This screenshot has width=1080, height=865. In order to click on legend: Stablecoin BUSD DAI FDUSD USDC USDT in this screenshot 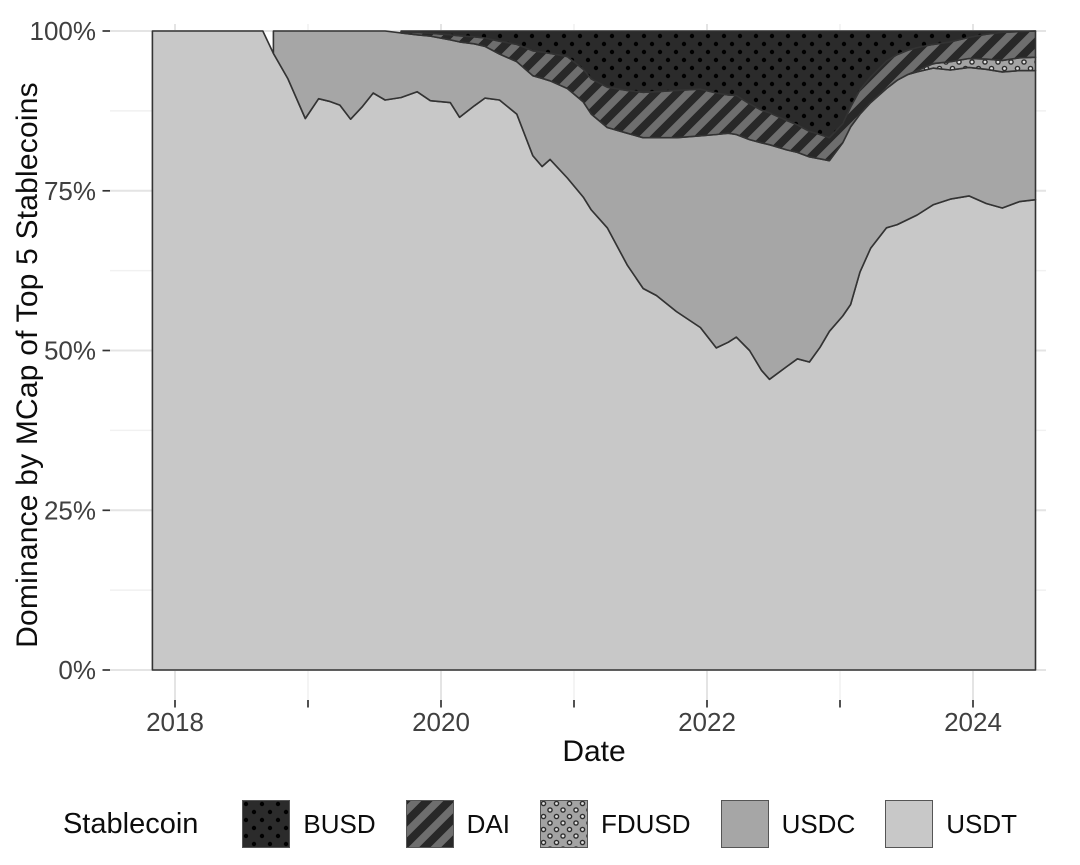, I will do `click(540, 824)`.